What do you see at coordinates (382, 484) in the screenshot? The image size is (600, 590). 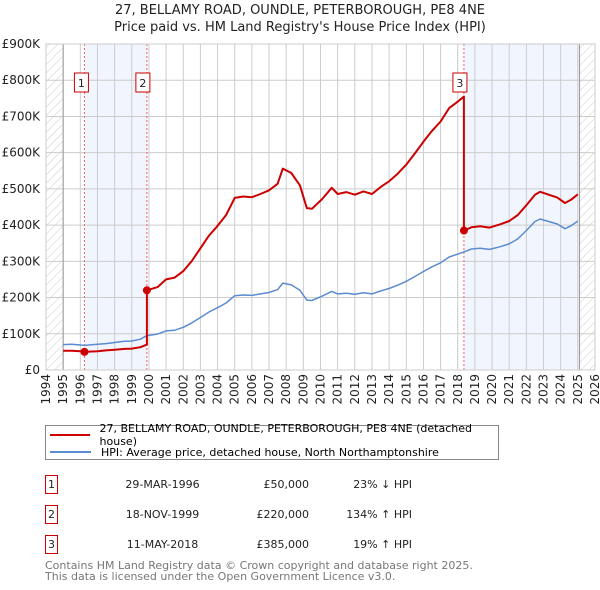 I see `sale-hpi-diff: 23% ↓ HPI` at bounding box center [382, 484].